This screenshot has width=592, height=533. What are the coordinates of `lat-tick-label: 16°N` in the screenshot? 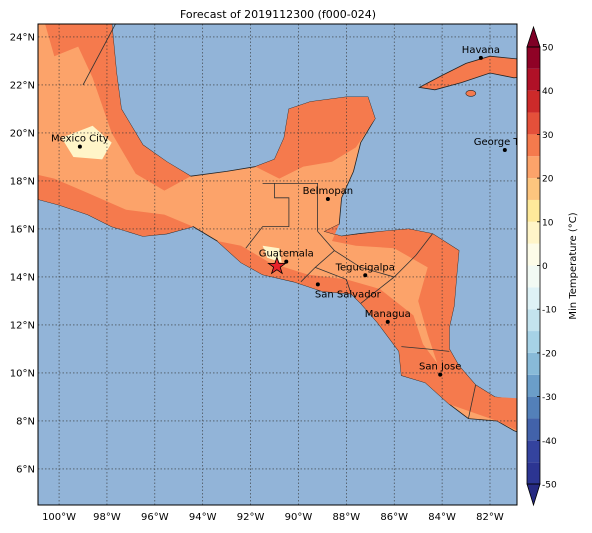 It's located at (22, 229).